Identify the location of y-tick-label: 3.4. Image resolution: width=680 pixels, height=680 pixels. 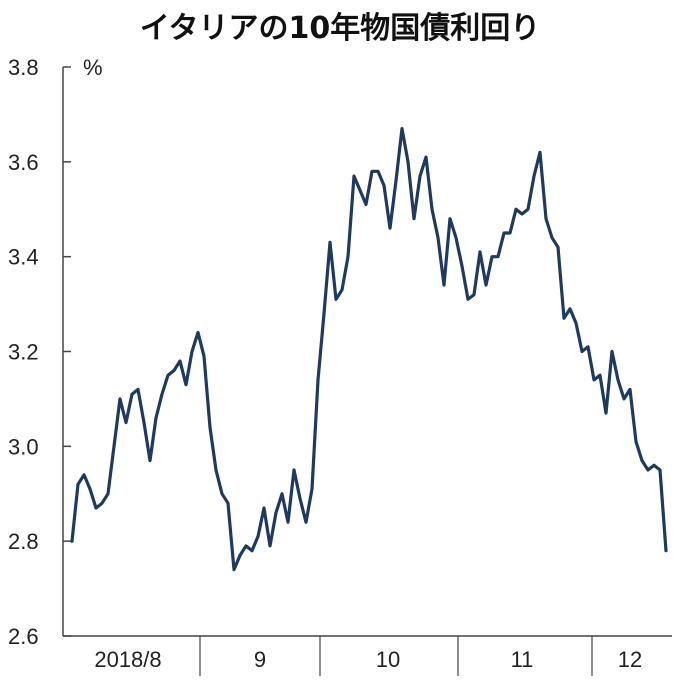
(23, 257).